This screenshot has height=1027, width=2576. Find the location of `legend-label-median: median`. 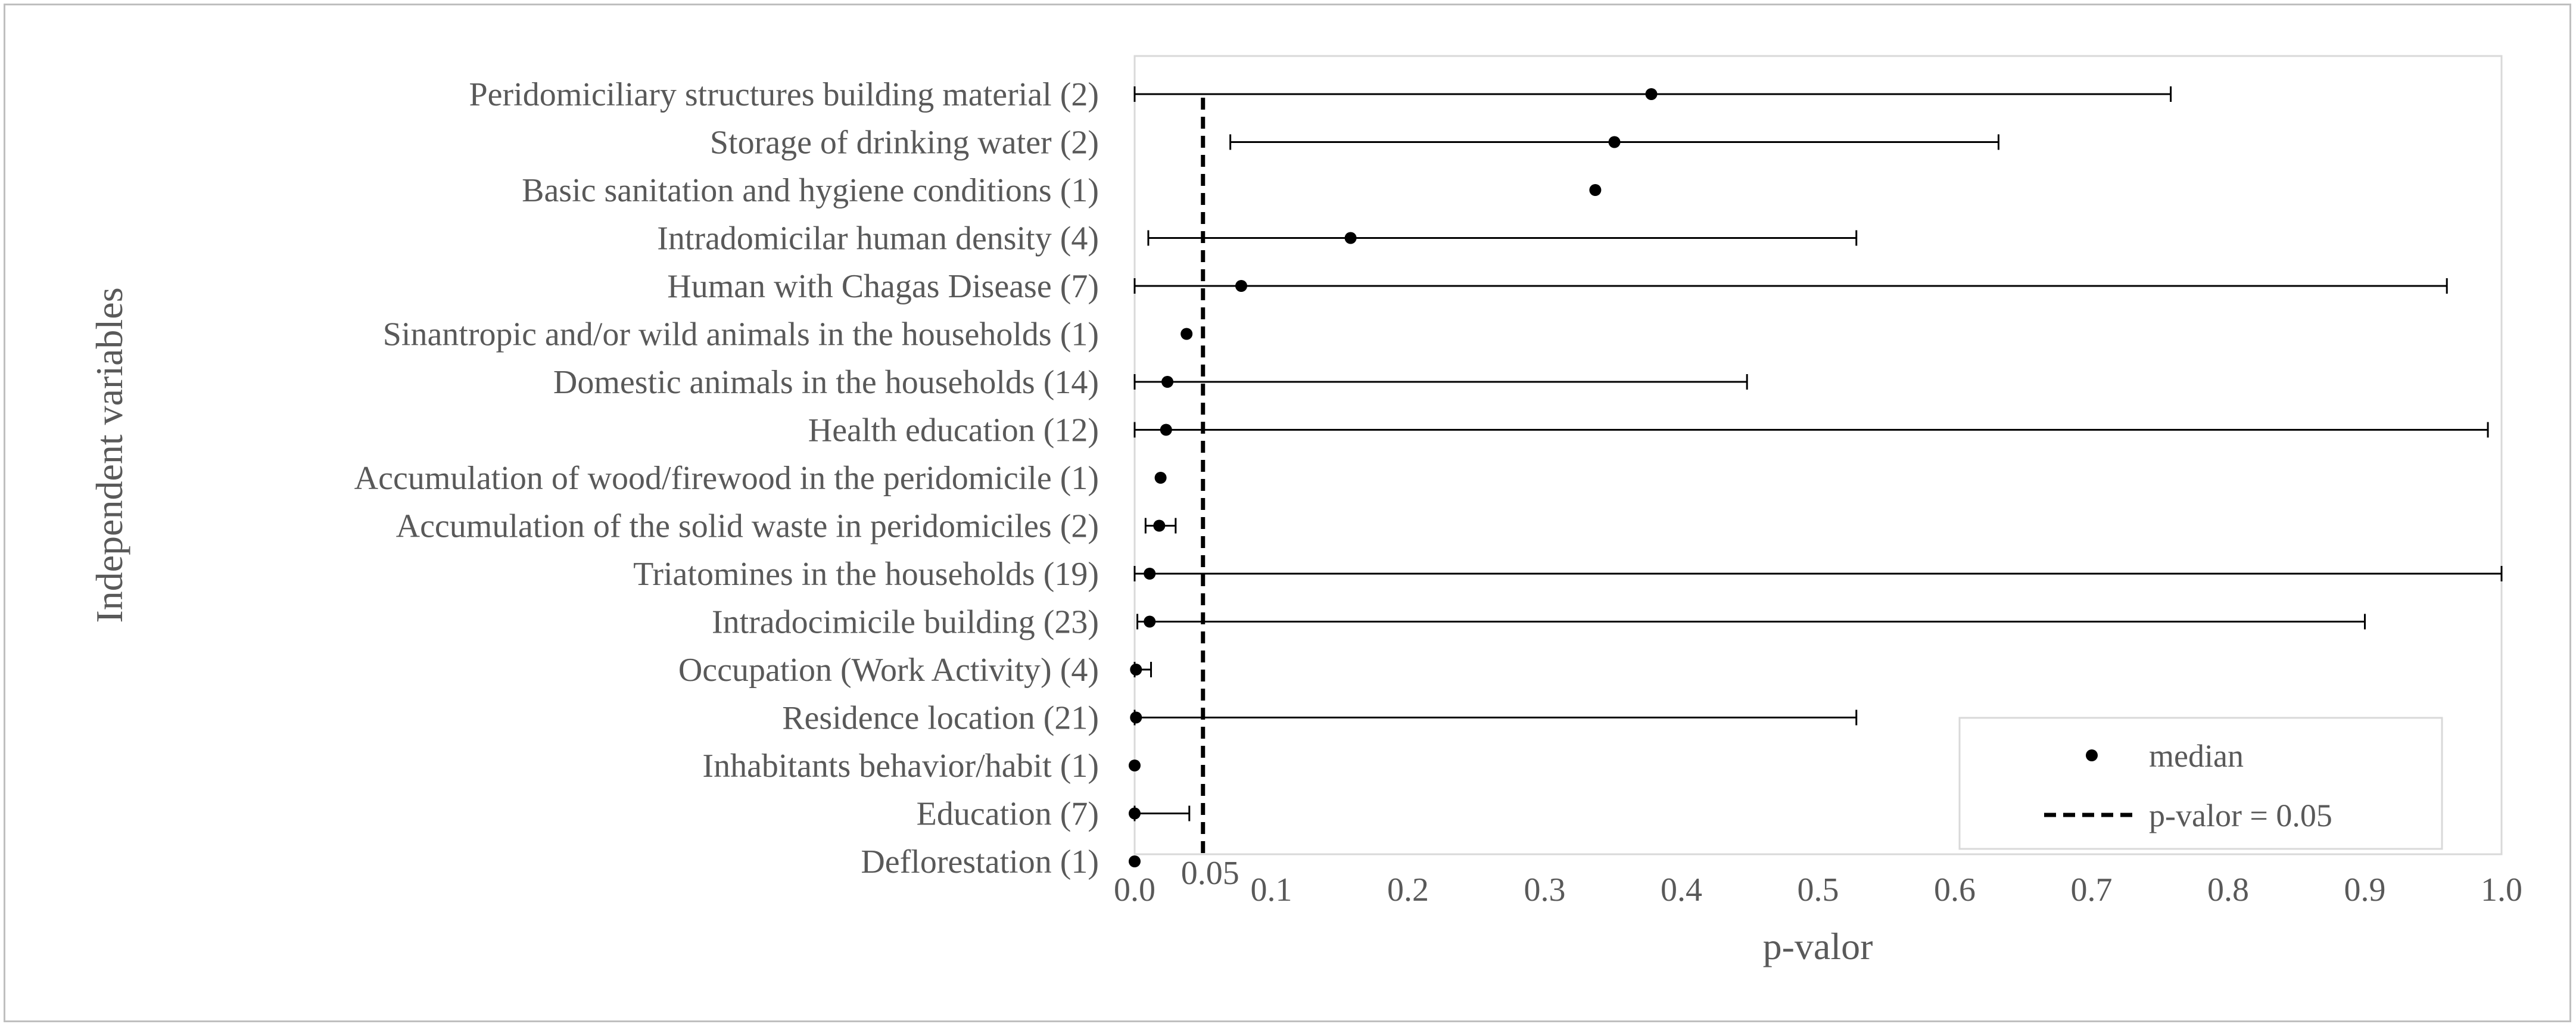

legend-label-median: median is located at coordinates (2196, 756).